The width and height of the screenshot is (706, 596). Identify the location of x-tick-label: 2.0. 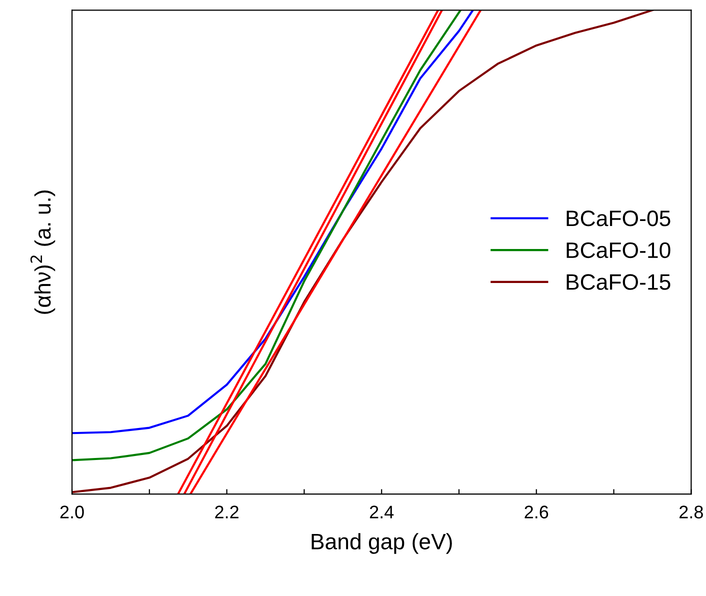
(72, 512).